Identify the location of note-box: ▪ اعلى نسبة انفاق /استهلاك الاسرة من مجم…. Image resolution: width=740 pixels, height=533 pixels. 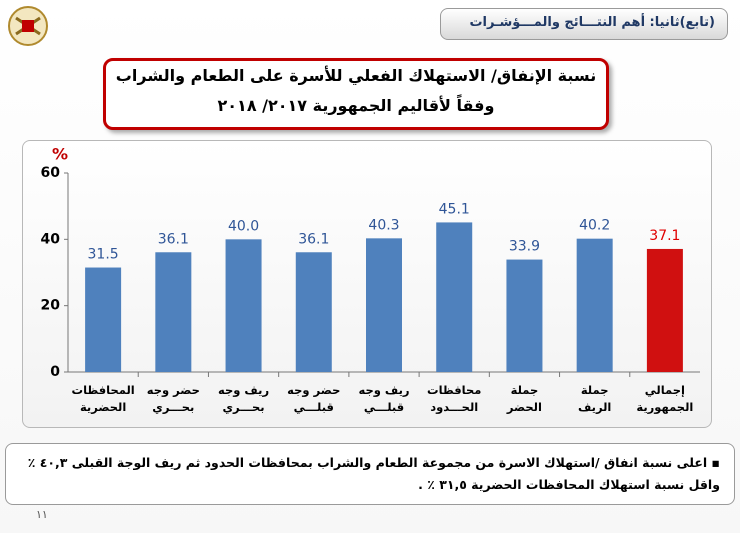
(370, 474).